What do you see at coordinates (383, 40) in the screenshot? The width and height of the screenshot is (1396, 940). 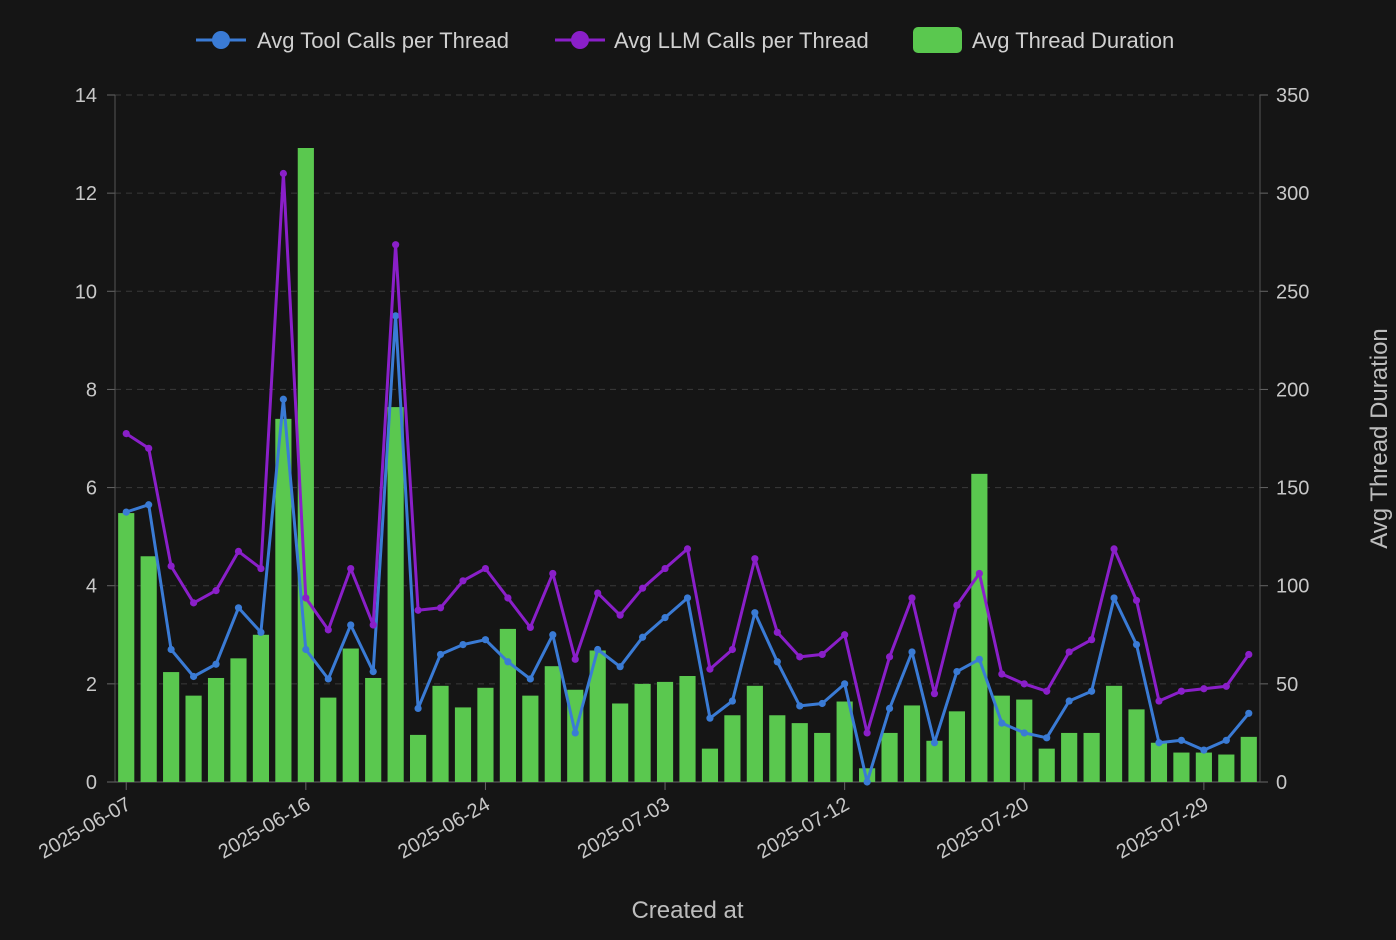 I see `legend-label-avg-tool-calls-per-thread: Avg Tool Calls per Thread` at bounding box center [383, 40].